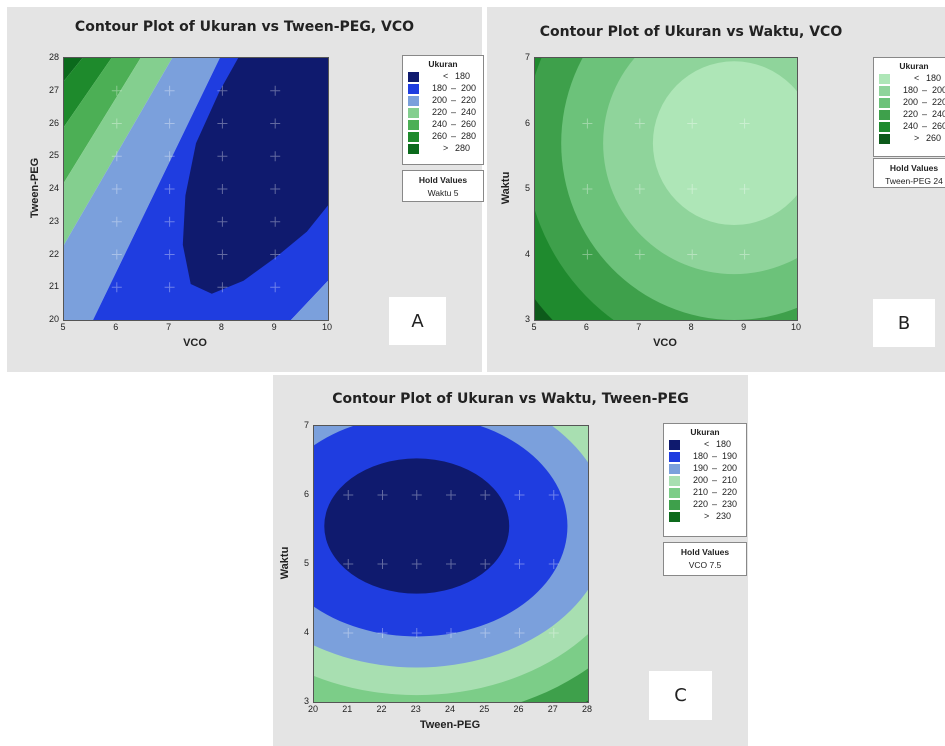 The height and width of the screenshot is (746, 945). I want to click on hold-values-box: Hold Values Tween-PEG 24, so click(909, 173).